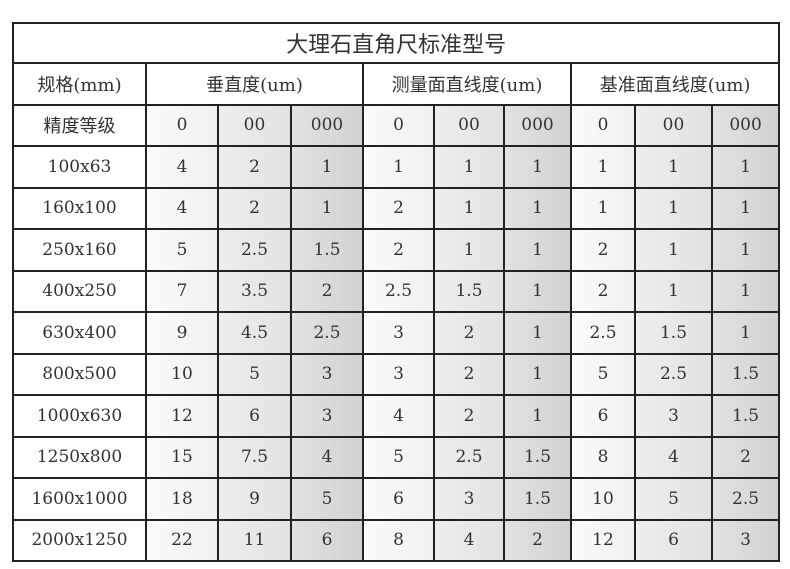 The image size is (790, 569). What do you see at coordinates (79, 84) in the screenshot?
I see `spec-header: 规格(mm)` at bounding box center [79, 84].